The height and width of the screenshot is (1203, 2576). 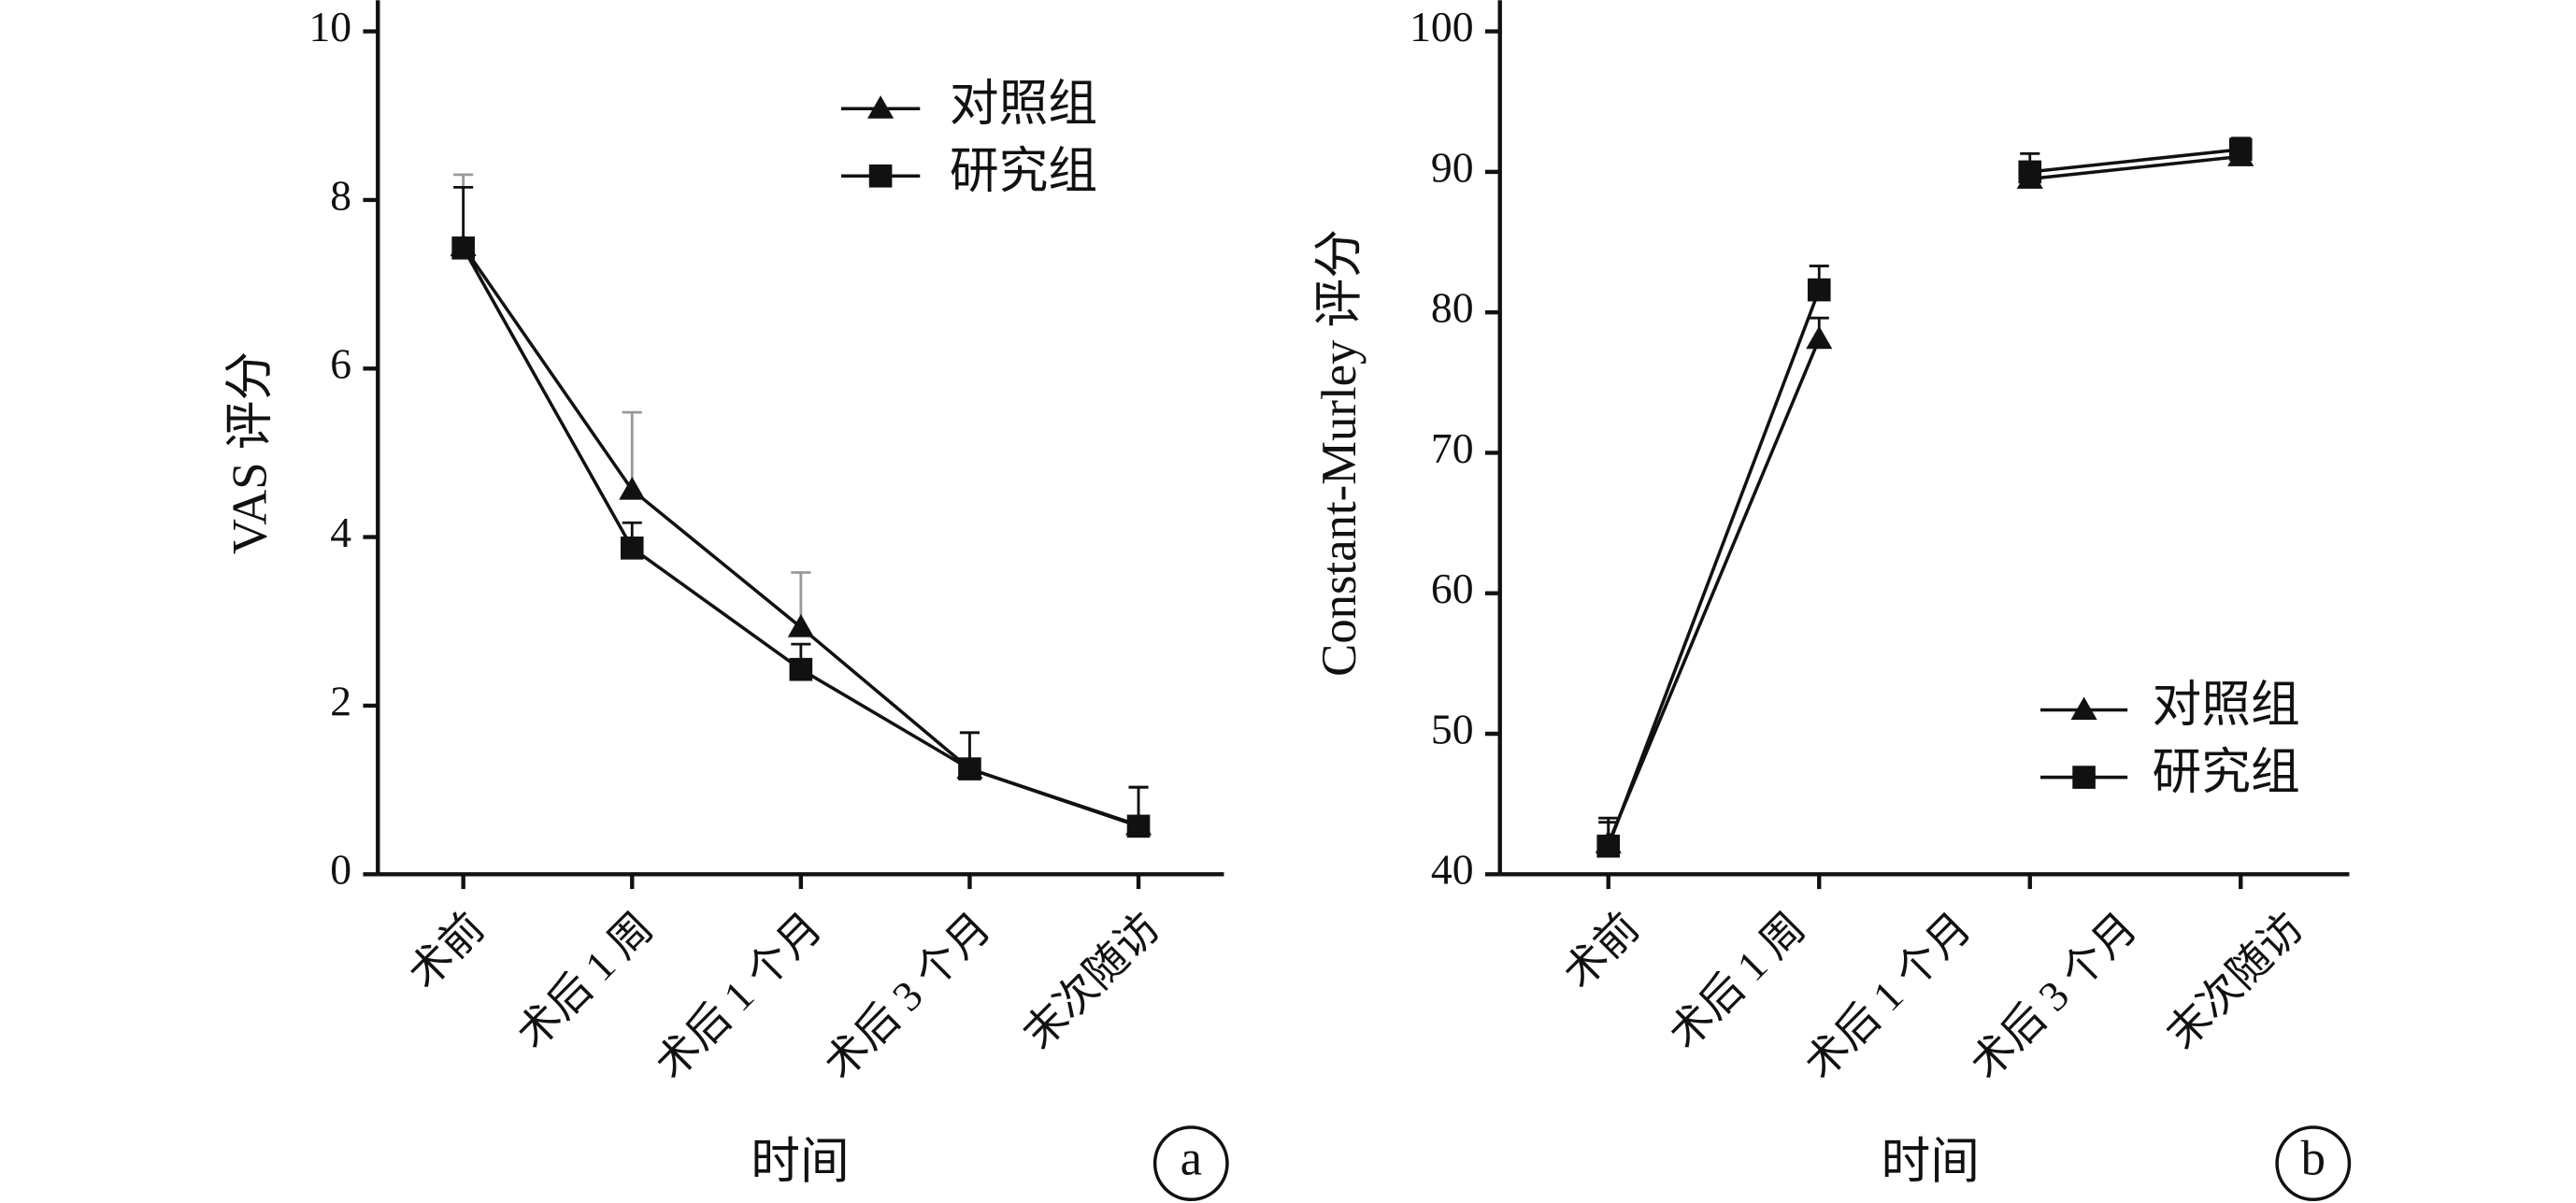 I want to click on y-tick-label: 4, so click(x=340, y=532).